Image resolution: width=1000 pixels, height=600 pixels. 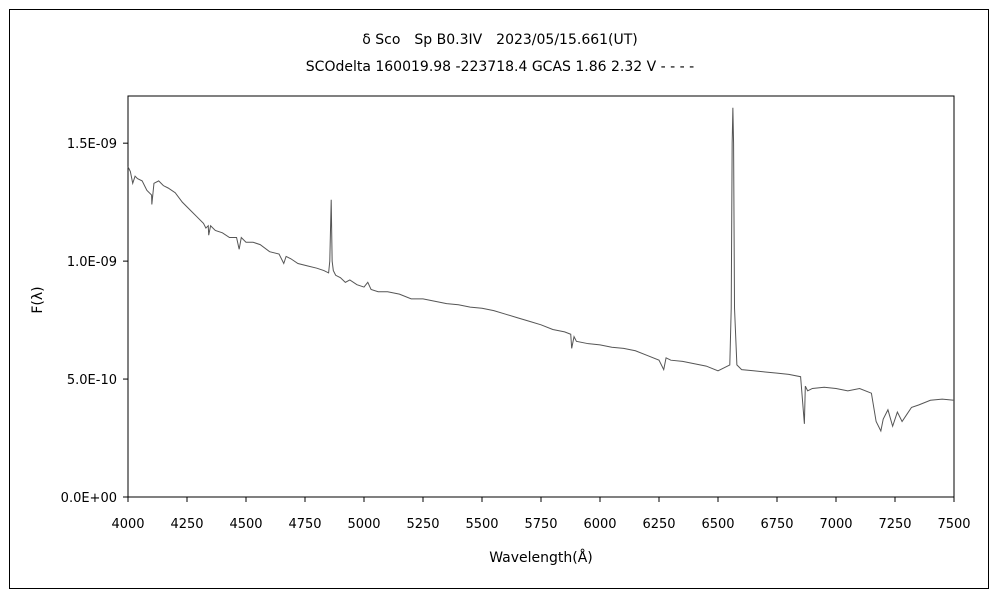 I want to click on x-tick-label: 6000, so click(x=599, y=524).